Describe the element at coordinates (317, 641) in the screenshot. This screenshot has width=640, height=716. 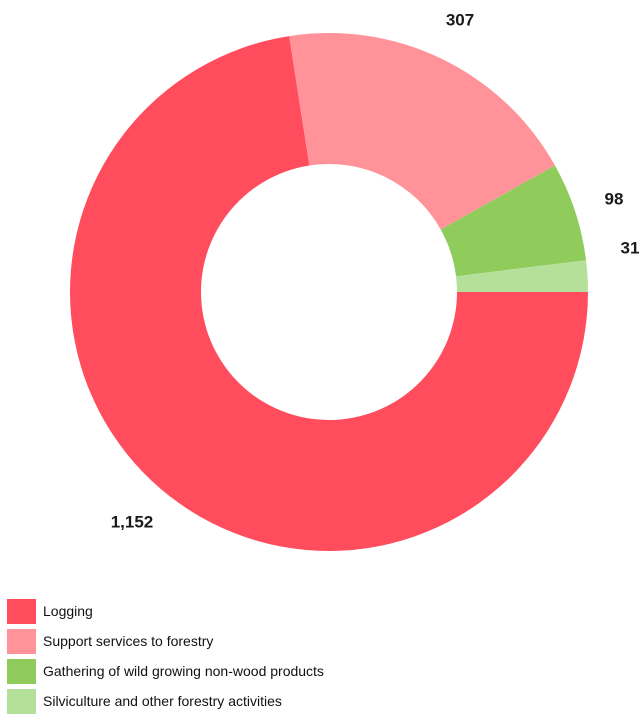
I see `legend-item-support-services: Support services to forestry` at that location.